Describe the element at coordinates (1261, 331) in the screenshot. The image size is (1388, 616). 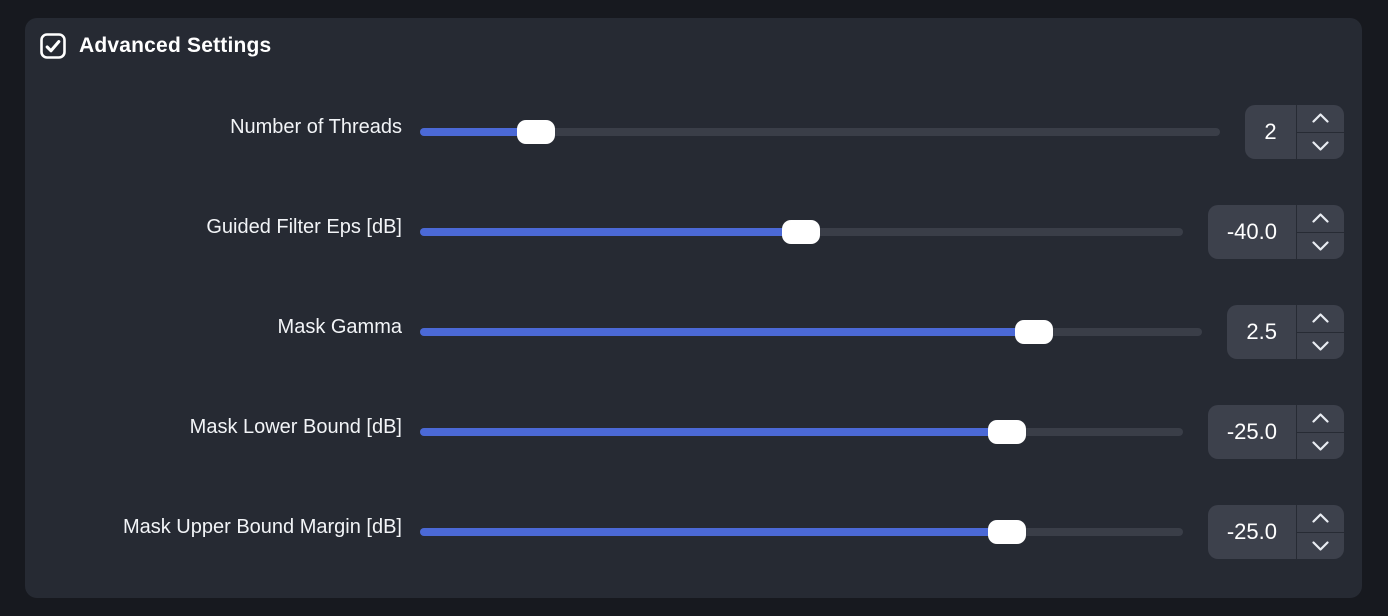
I see `number-input-value: 2.5` at that location.